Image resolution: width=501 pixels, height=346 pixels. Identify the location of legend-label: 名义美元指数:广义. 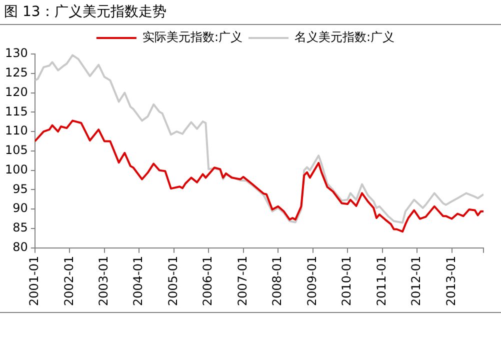
(344, 37).